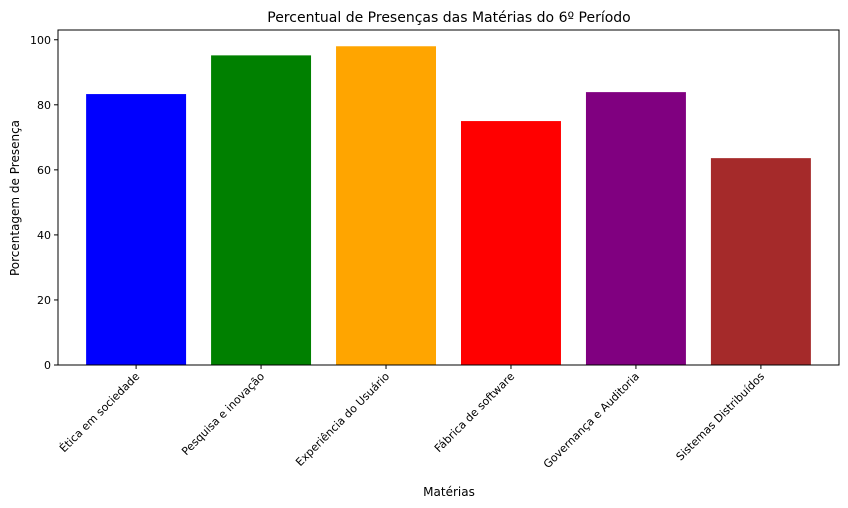 Image resolution: width=848 pixels, height=508 pixels. Describe the element at coordinates (40, 40) in the screenshot. I see `y-tick-label-5: 100` at that location.